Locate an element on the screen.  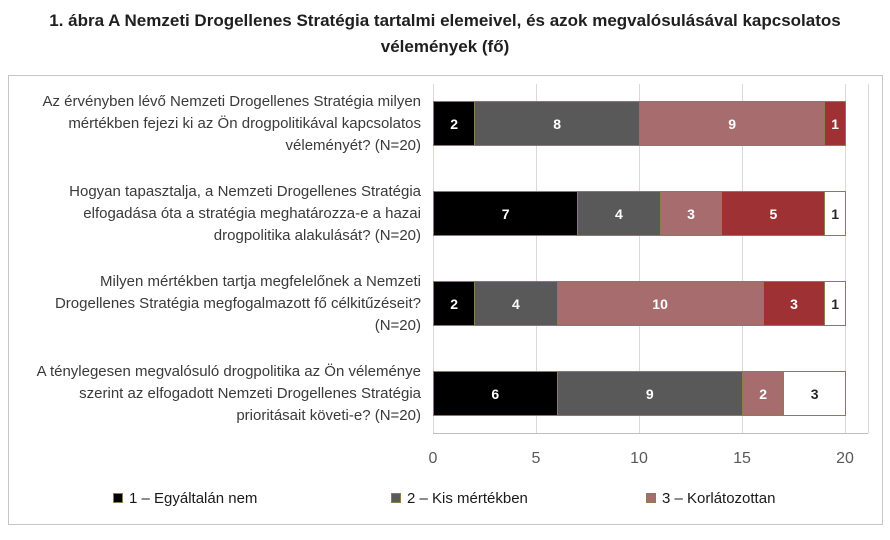
x-tick-label: 0 is located at coordinates (433, 458).